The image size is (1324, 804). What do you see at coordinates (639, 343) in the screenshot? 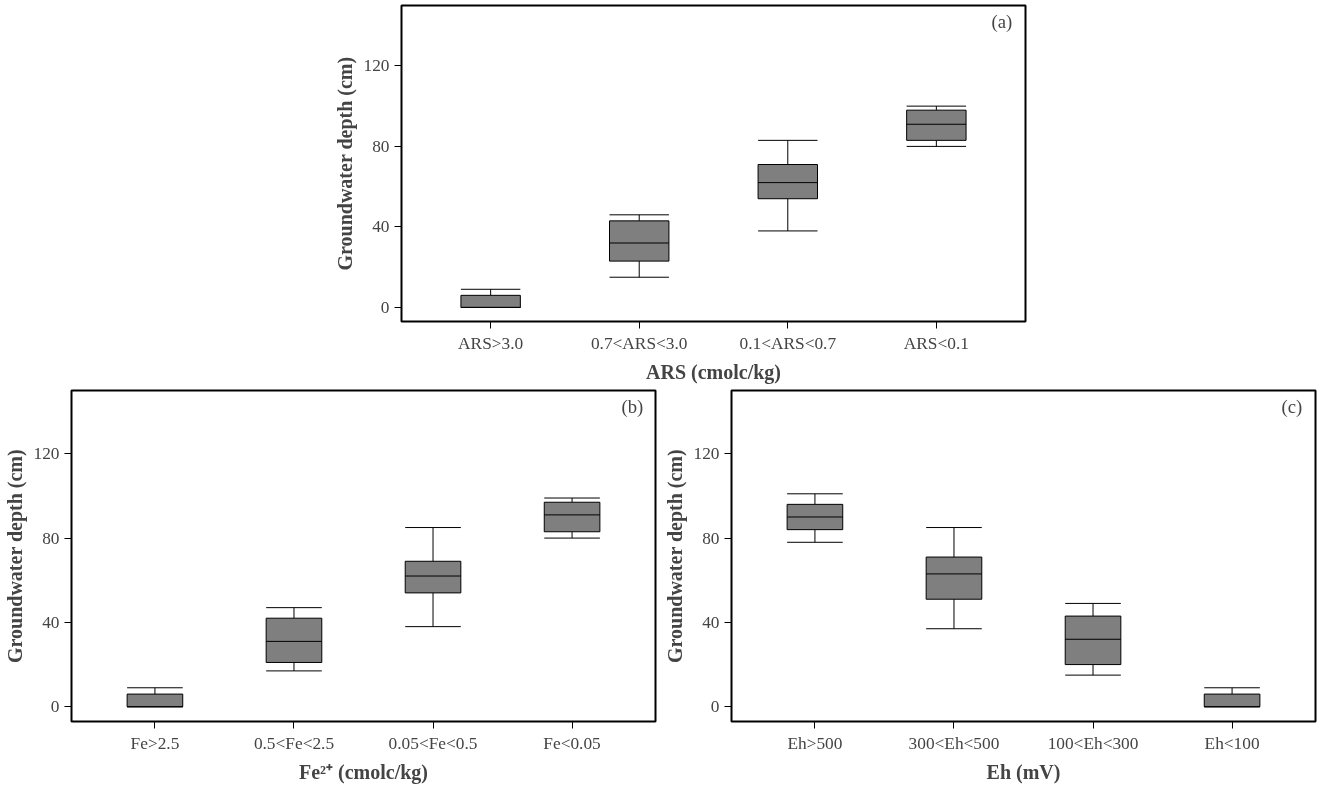
I see `x-tick-label: 0.7<ARS<3.0` at bounding box center [639, 343].